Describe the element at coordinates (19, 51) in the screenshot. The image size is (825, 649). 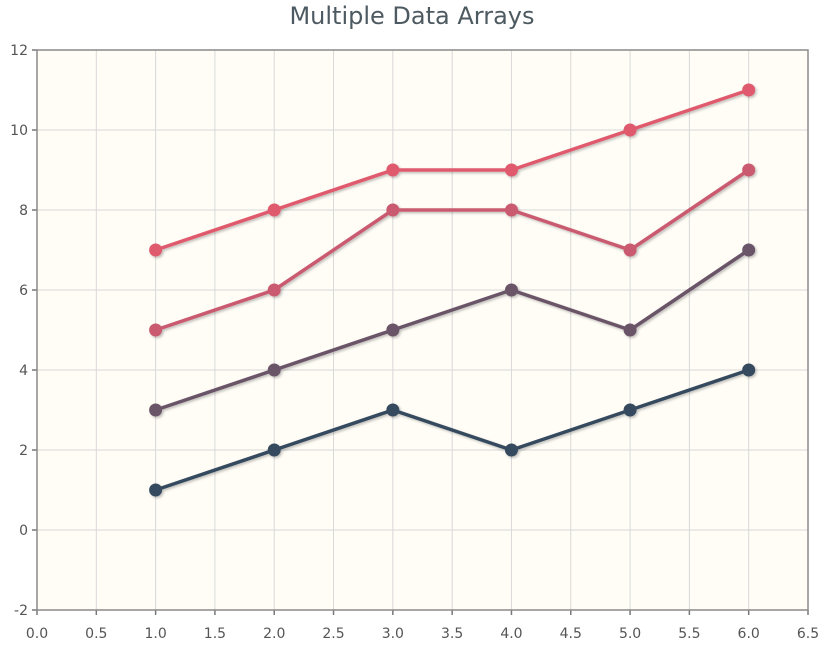
I see `y-tick-label: 12` at that location.